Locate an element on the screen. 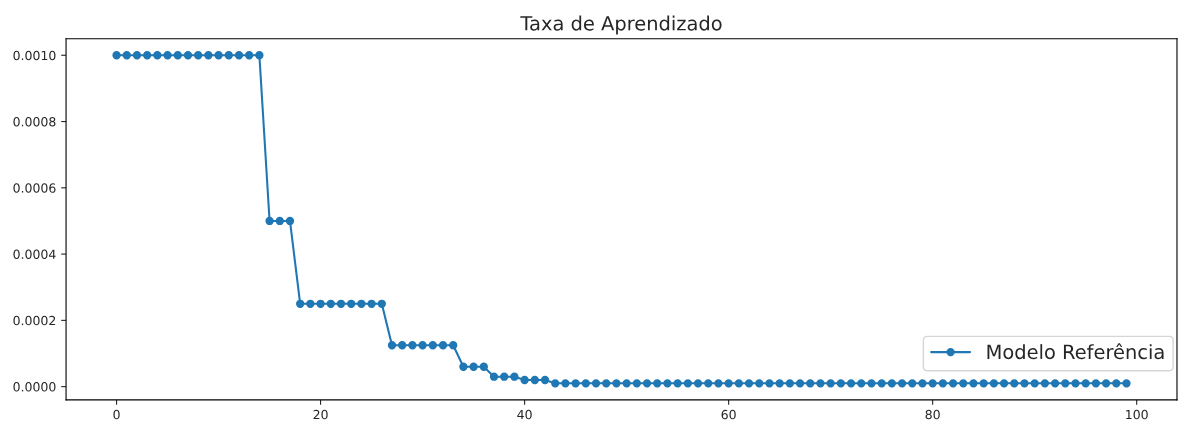  x-tick-label: 0 is located at coordinates (116, 414).